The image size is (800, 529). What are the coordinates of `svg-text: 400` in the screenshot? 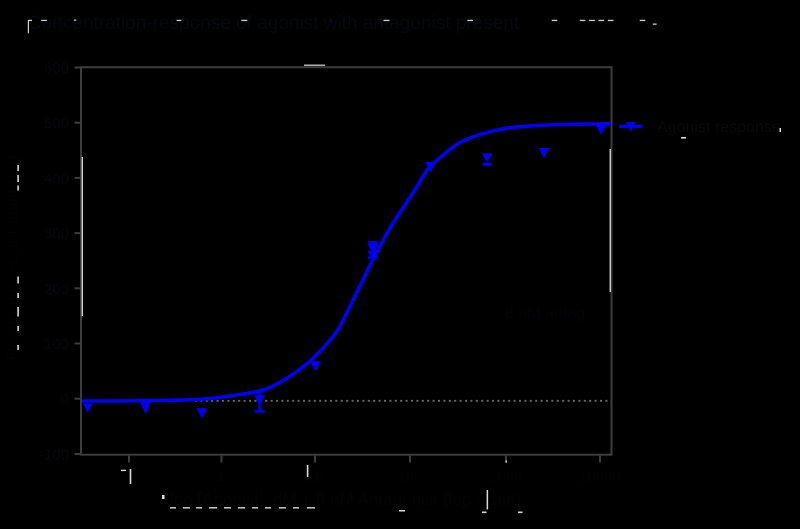 It's located at (56, 178).